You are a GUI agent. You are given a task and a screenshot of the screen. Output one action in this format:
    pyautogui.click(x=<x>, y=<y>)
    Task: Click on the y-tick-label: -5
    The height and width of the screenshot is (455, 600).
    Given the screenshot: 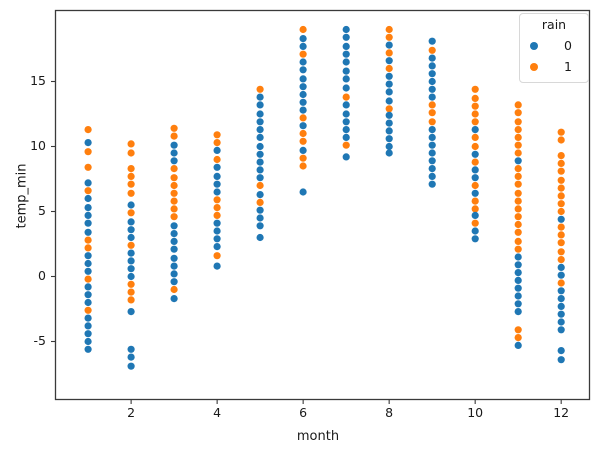 What is the action you would take?
    pyautogui.click(x=39, y=340)
    